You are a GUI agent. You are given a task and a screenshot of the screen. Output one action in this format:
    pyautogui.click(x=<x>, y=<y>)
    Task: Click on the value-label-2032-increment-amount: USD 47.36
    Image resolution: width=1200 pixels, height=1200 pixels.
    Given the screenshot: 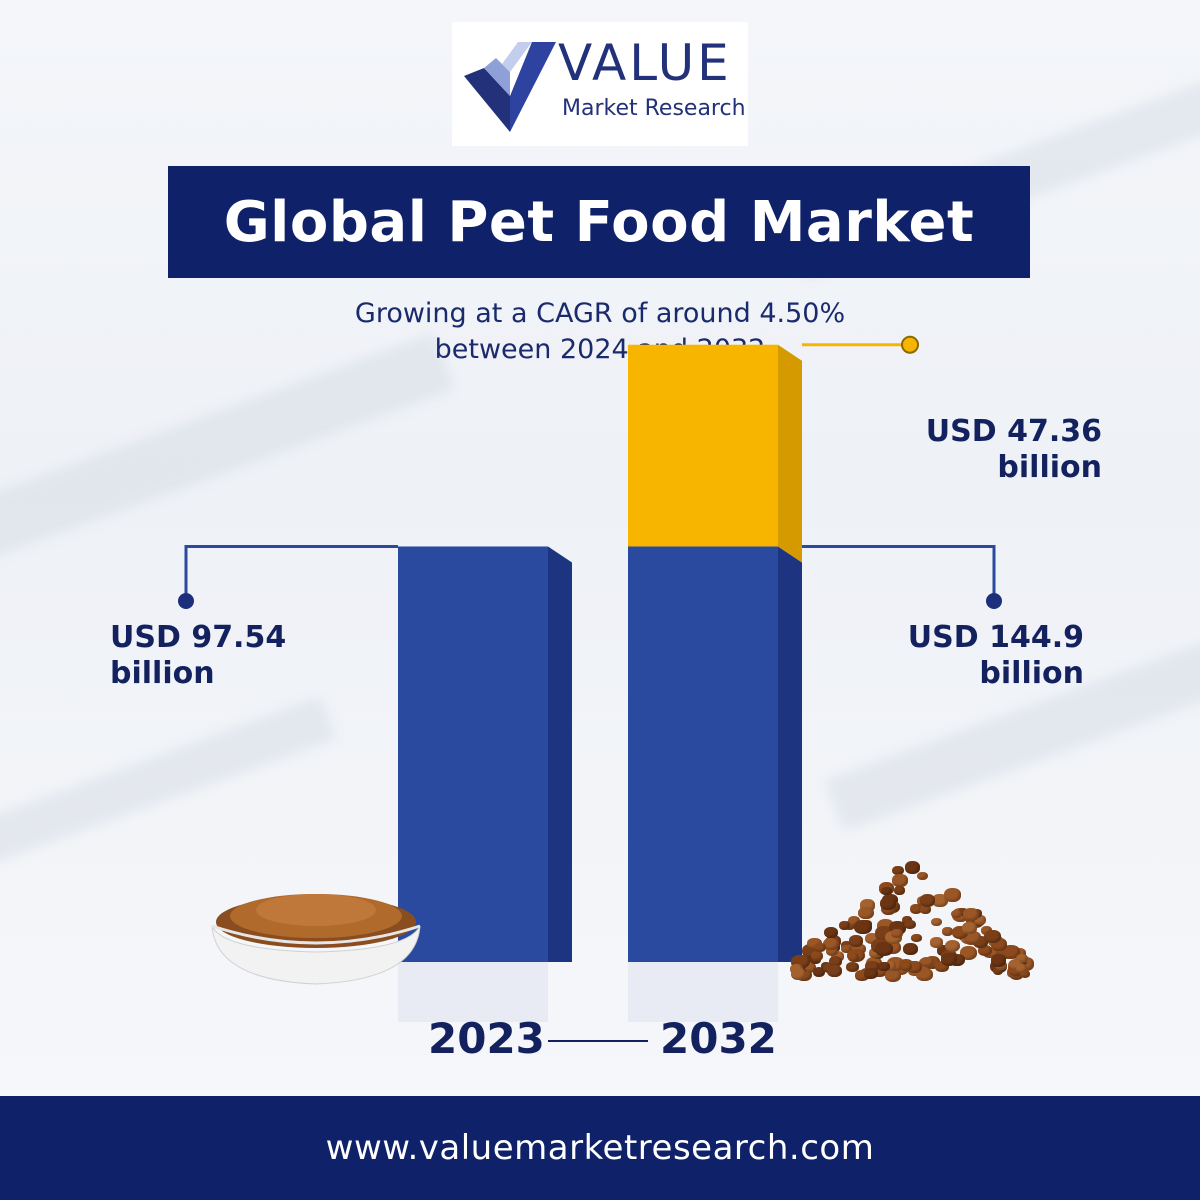 What is the action you would take?
    pyautogui.click(x=1013, y=431)
    